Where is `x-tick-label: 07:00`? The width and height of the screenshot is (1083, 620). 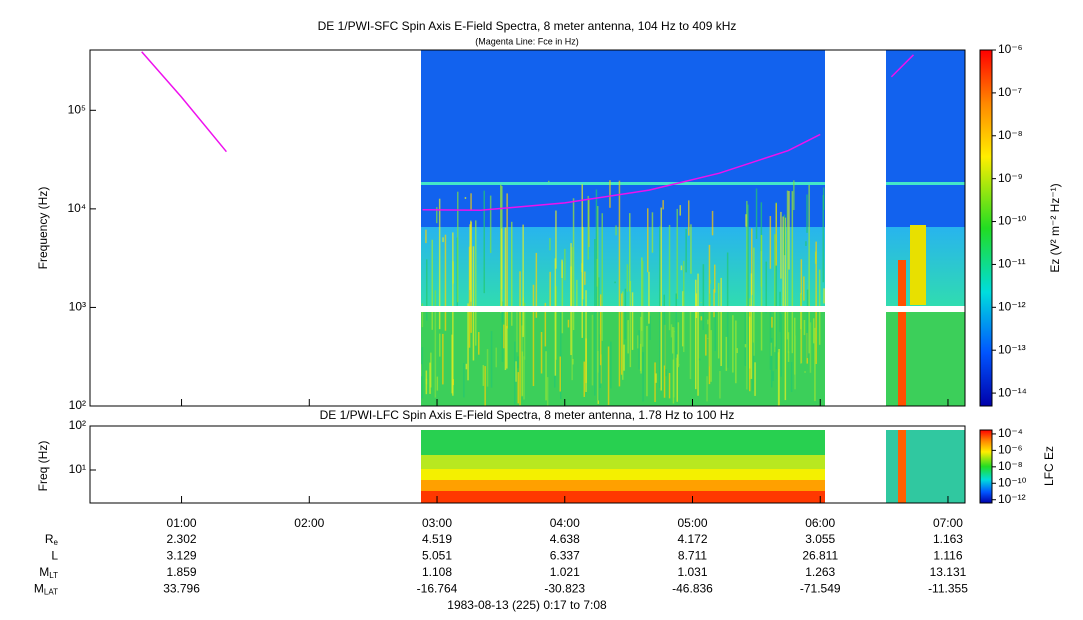
x-tick-label: 07:00 is located at coordinates (948, 523).